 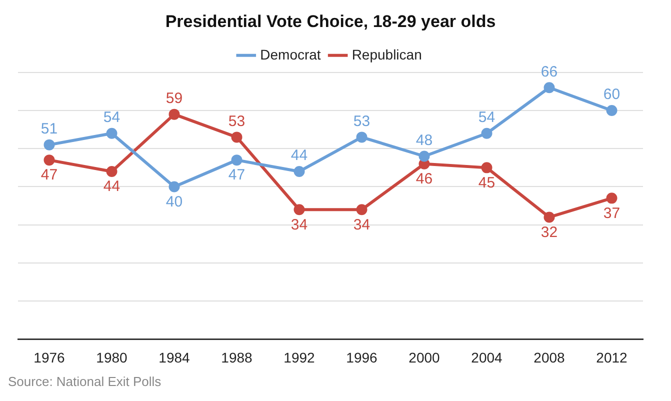 What do you see at coordinates (85, 381) in the screenshot?
I see `source-note: Source: National Exit Polls` at bounding box center [85, 381].